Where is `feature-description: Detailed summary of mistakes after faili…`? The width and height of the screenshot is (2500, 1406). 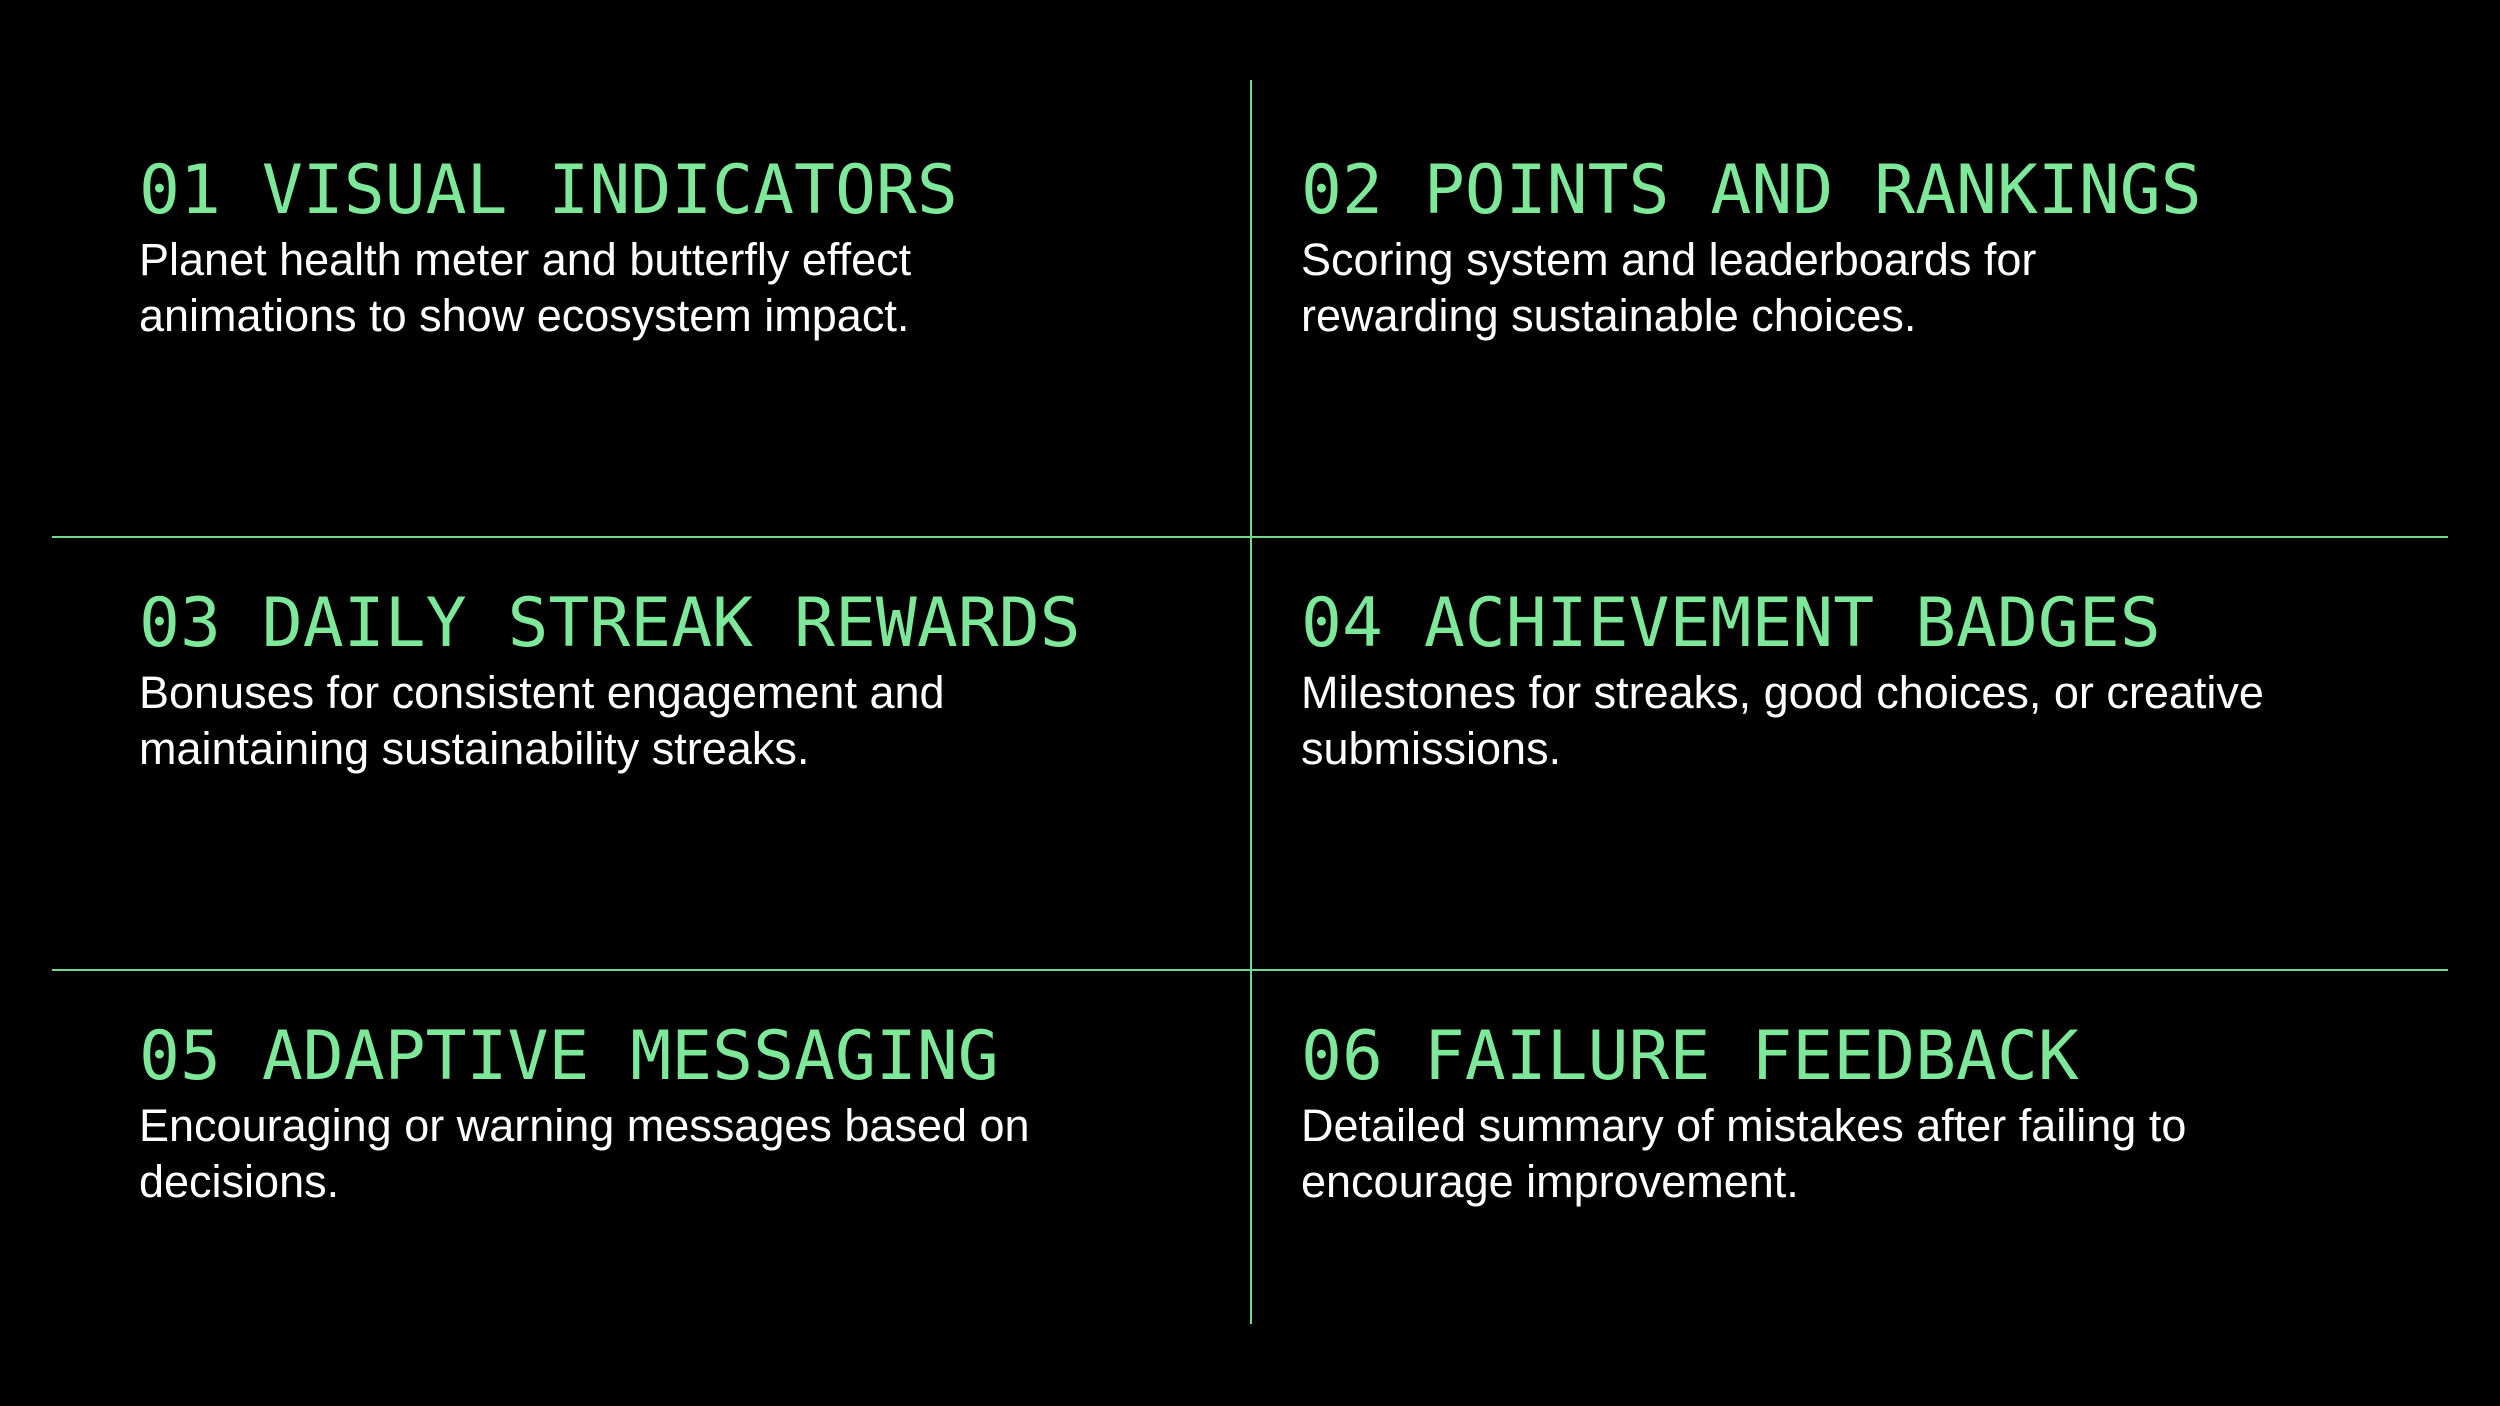 feature-description: Detailed summary of mistakes after faili… is located at coordinates (1841, 1154).